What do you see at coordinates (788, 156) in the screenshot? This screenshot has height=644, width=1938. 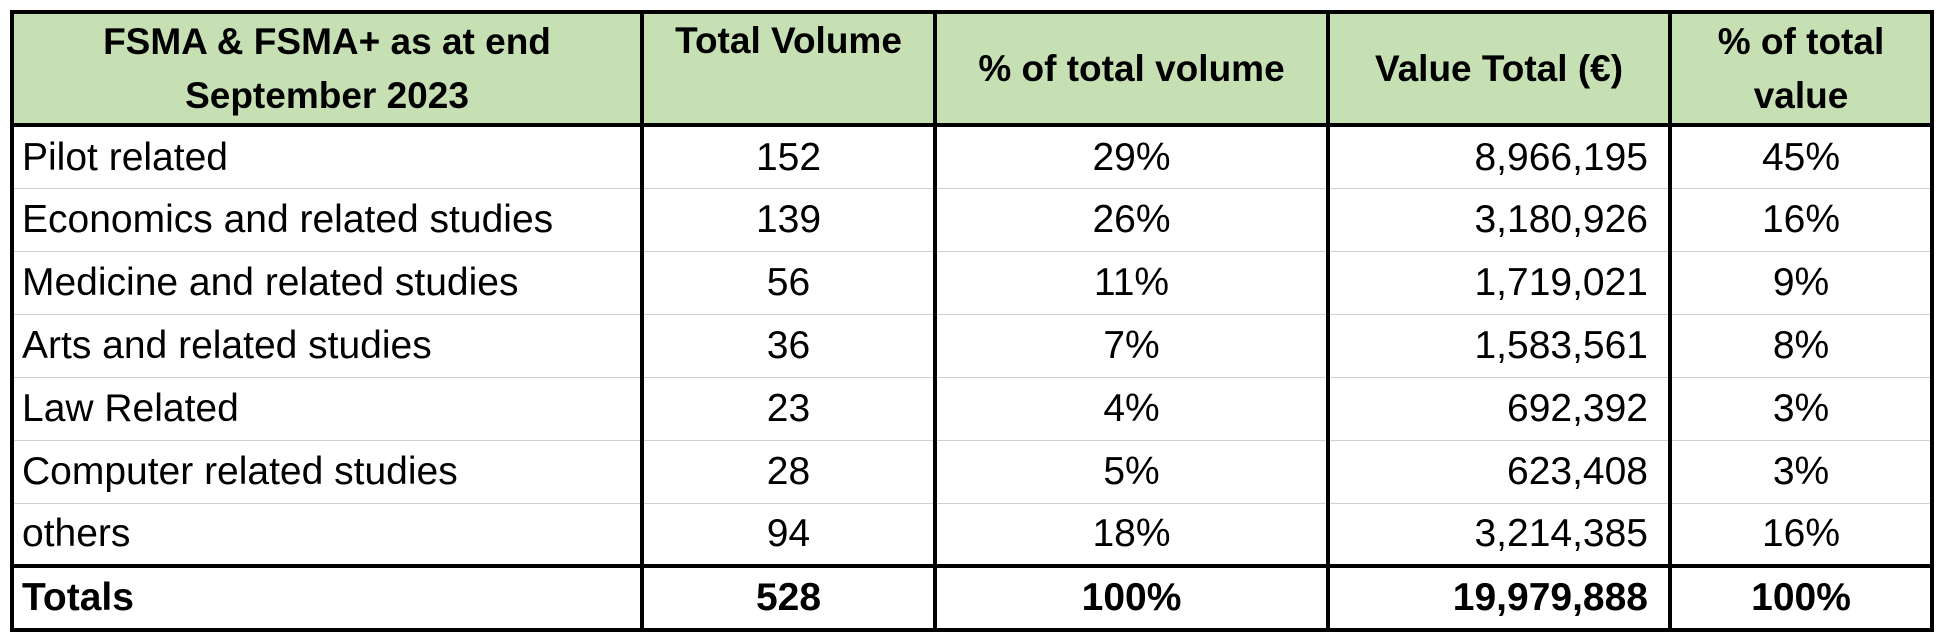 I see `cell-total-volume: 152` at bounding box center [788, 156].